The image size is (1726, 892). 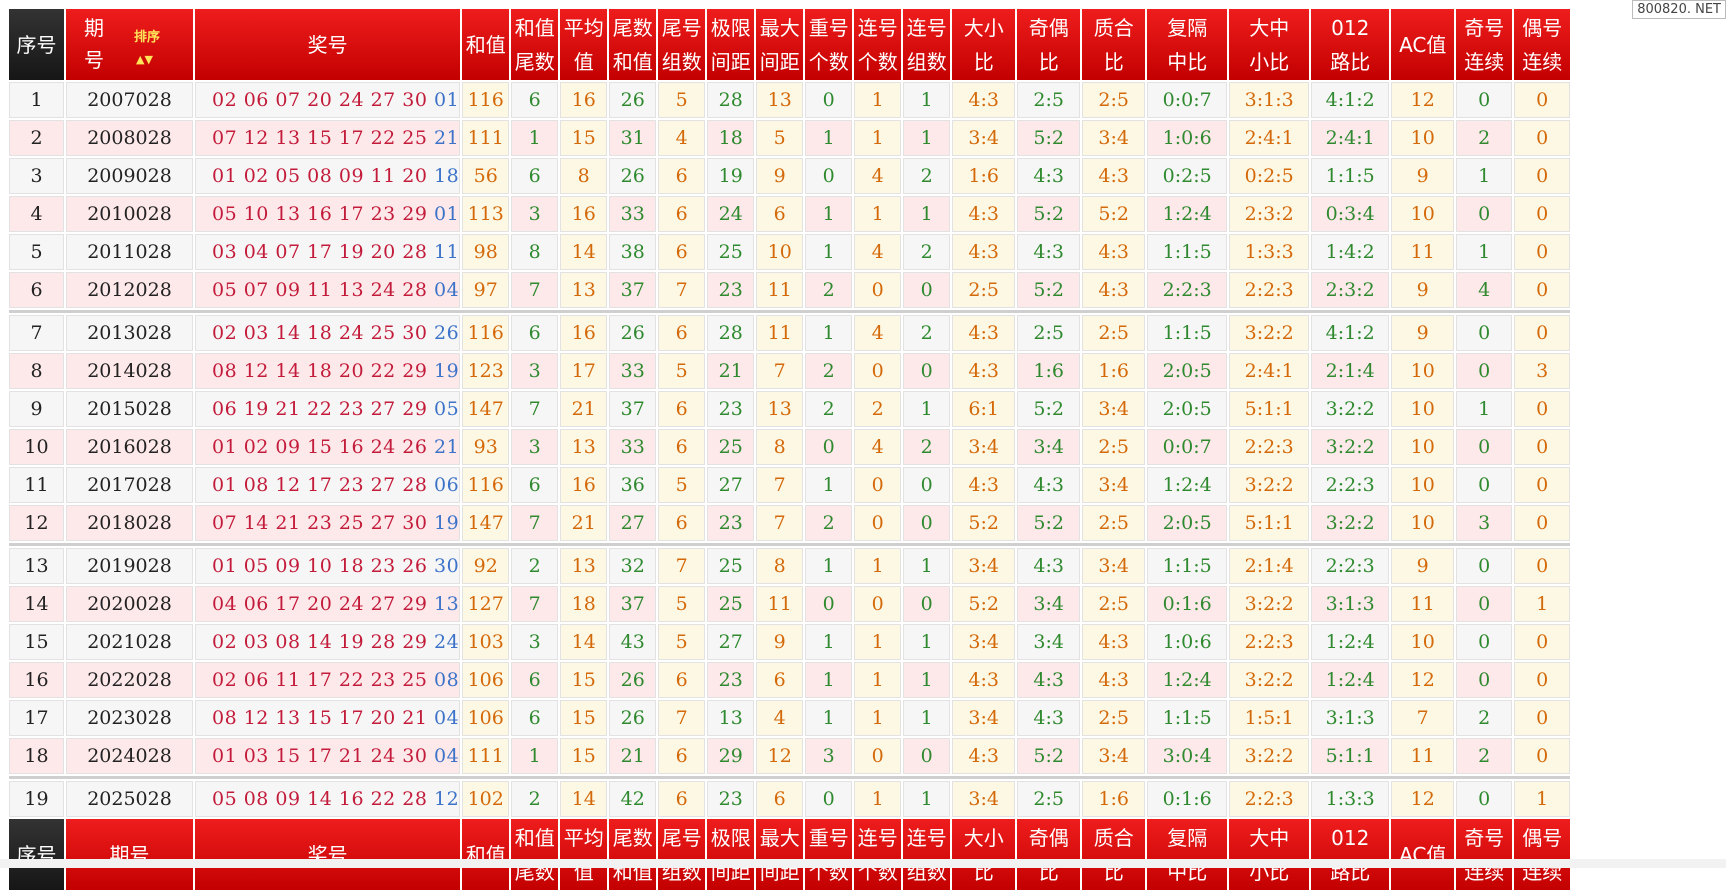 What do you see at coordinates (447, 252) in the screenshot?
I see `blue-ball: 11` at bounding box center [447, 252].